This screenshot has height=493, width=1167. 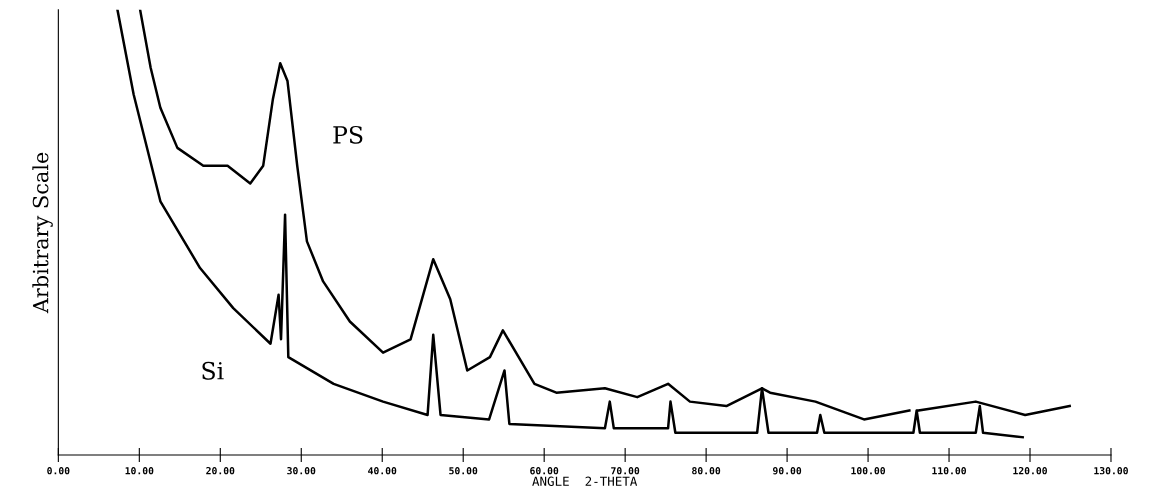 I want to click on x-tick-label: 80.00, so click(x=706, y=471).